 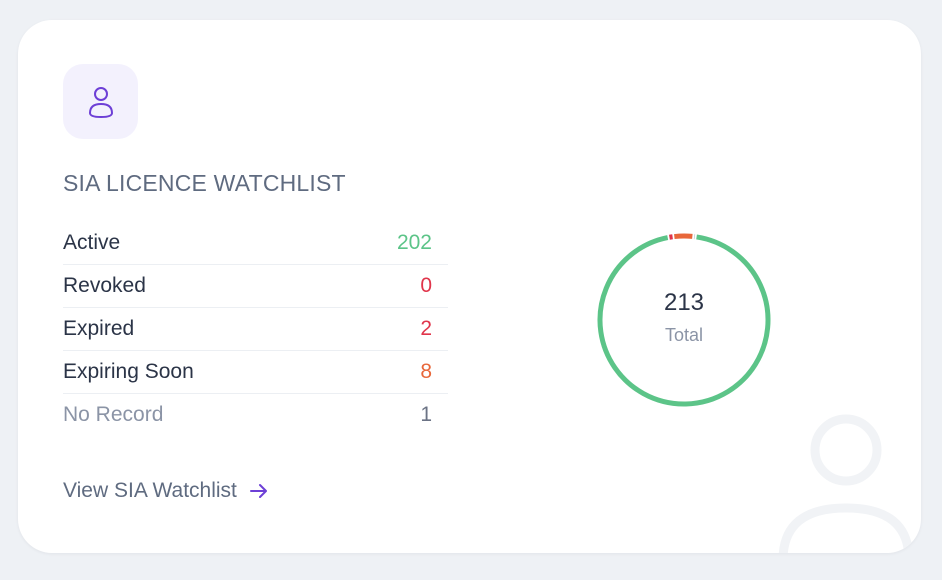 What do you see at coordinates (128, 371) in the screenshot?
I see `stat-label: Expiring Soon` at bounding box center [128, 371].